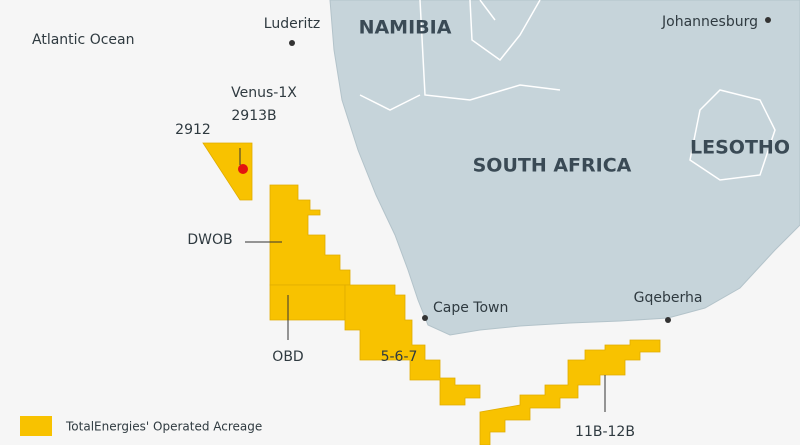  What do you see at coordinates (253, 116) in the screenshot?
I see `block-label: 2913B` at bounding box center [253, 116].